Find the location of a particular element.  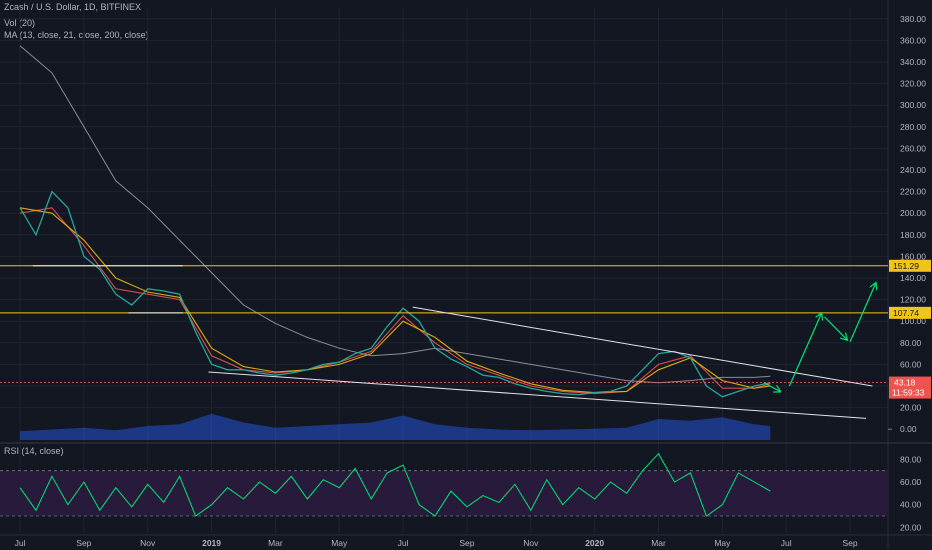

price-tick-label-3: 80.00 is located at coordinates (911, 343).